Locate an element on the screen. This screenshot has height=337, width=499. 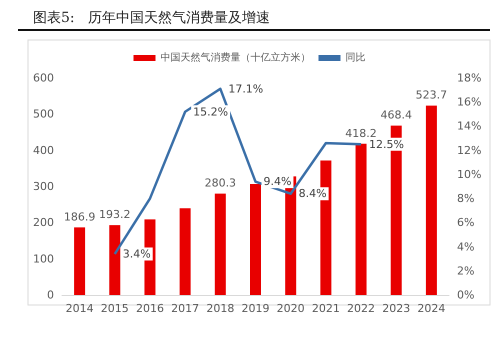
y2-tick-label: 18% is located at coordinates (469, 78).